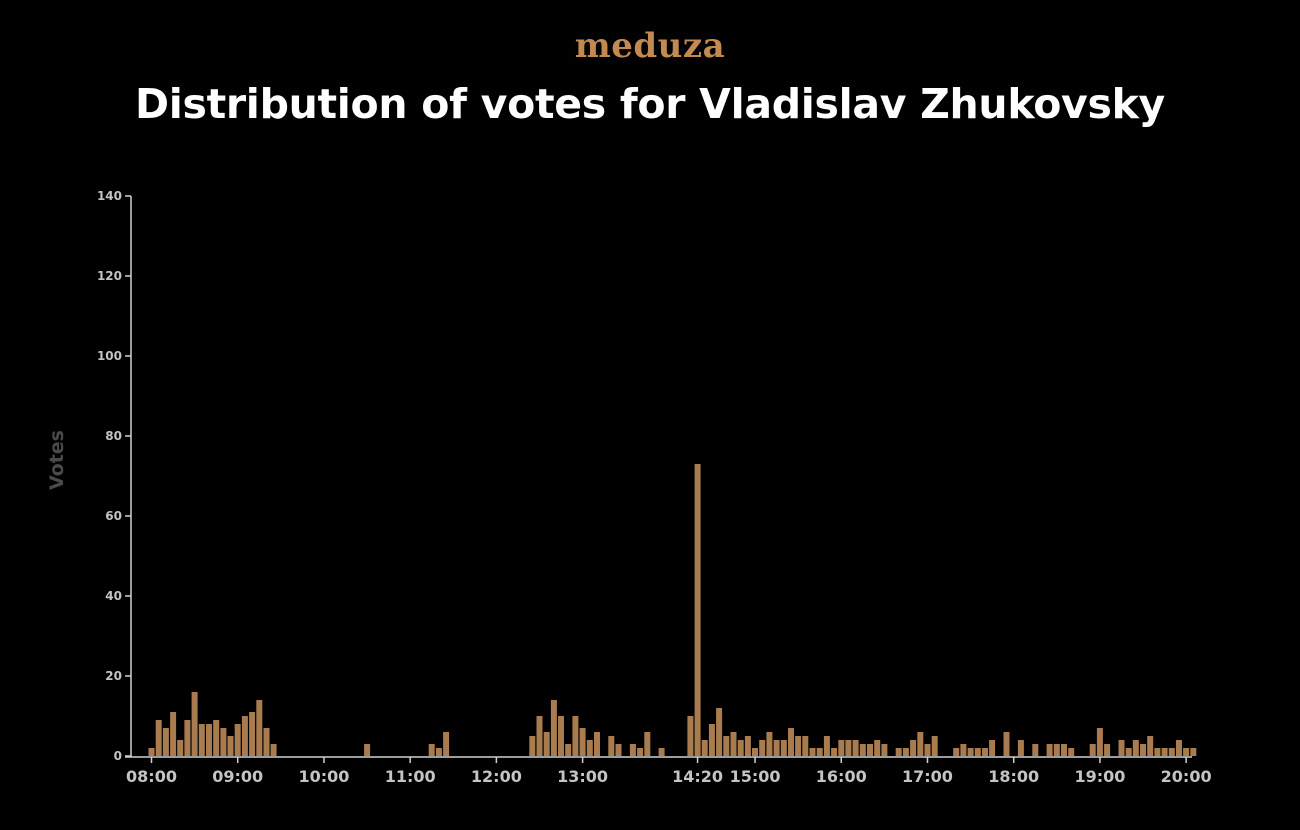 The width and height of the screenshot is (1300, 830). Describe the element at coordinates (1013, 776) in the screenshot. I see `x-tick-label: 18:00` at that location.